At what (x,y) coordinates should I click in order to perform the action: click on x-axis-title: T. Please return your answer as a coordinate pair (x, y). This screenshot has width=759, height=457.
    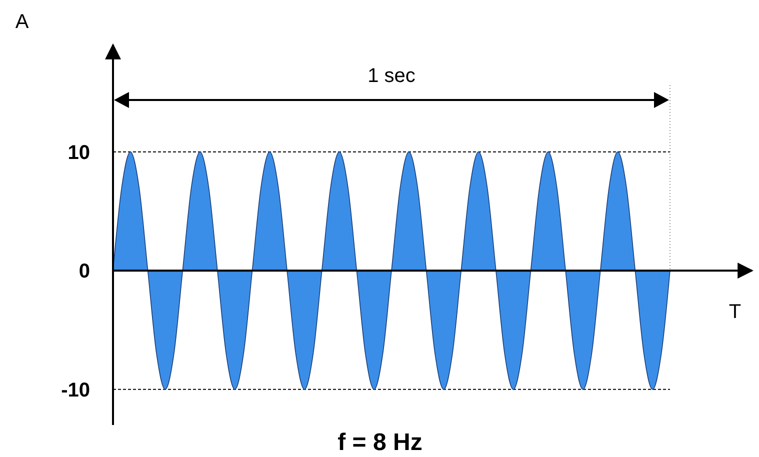
    Looking at the image, I should click on (735, 312).